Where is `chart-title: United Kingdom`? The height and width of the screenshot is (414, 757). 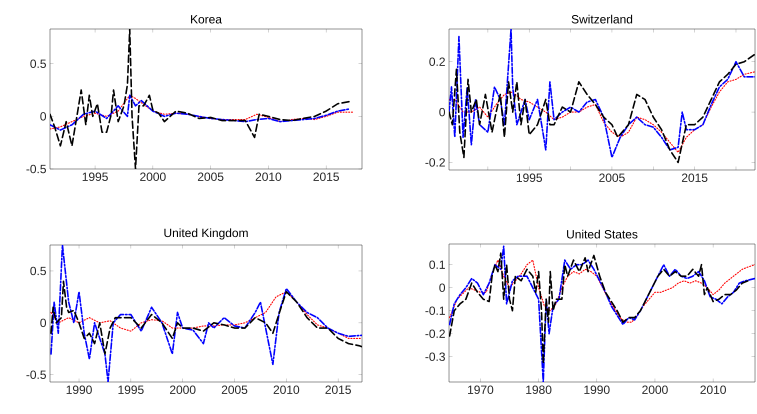
chart-title: United Kingdom is located at coordinates (206, 234).